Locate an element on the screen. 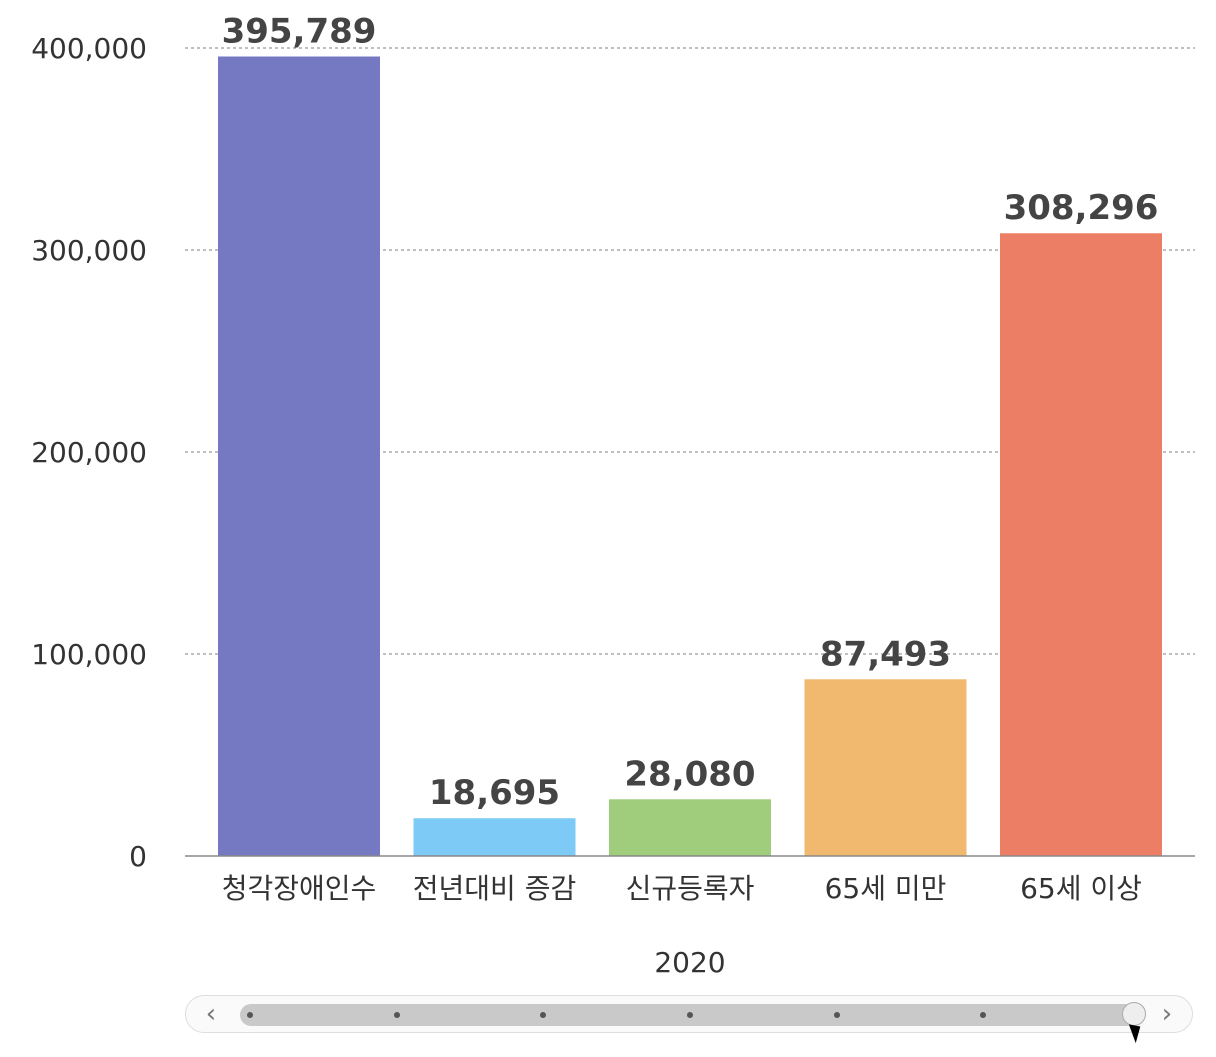 The image size is (1216, 1057). y-axis-tick-labels: 0 100,000 200,000 300,000 400,000 is located at coordinates (89, 452).